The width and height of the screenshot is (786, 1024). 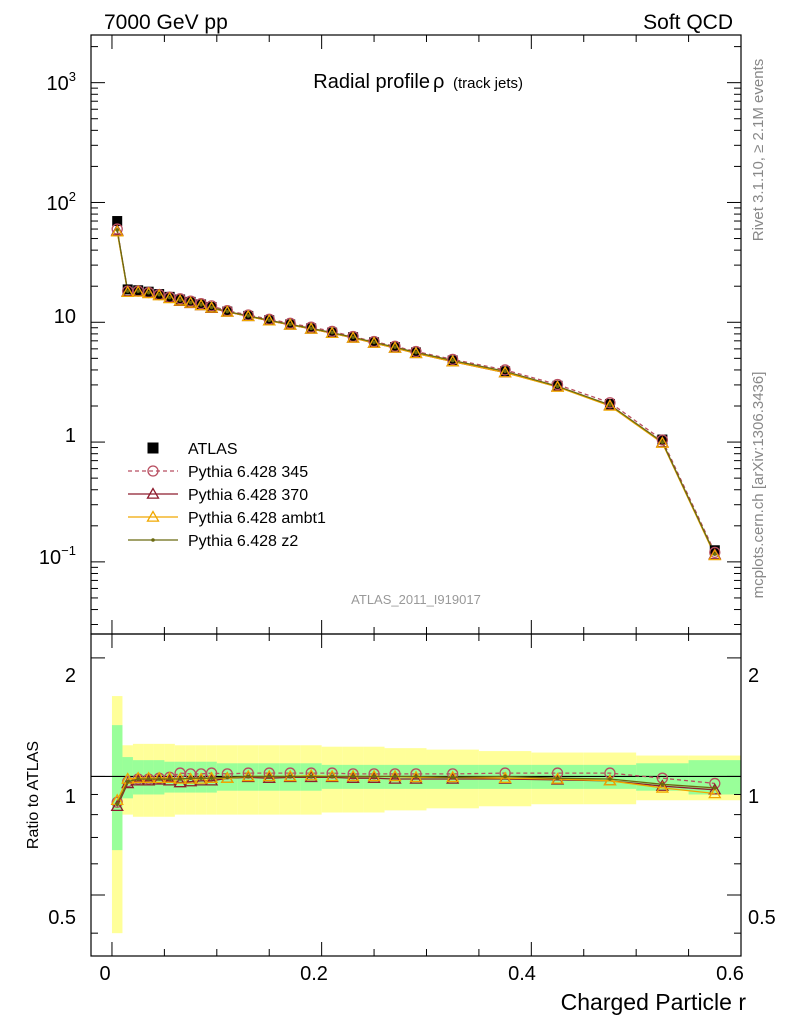 What do you see at coordinates (248, 472) in the screenshot?
I see `legend-label: Pythia 6.428 345` at bounding box center [248, 472].